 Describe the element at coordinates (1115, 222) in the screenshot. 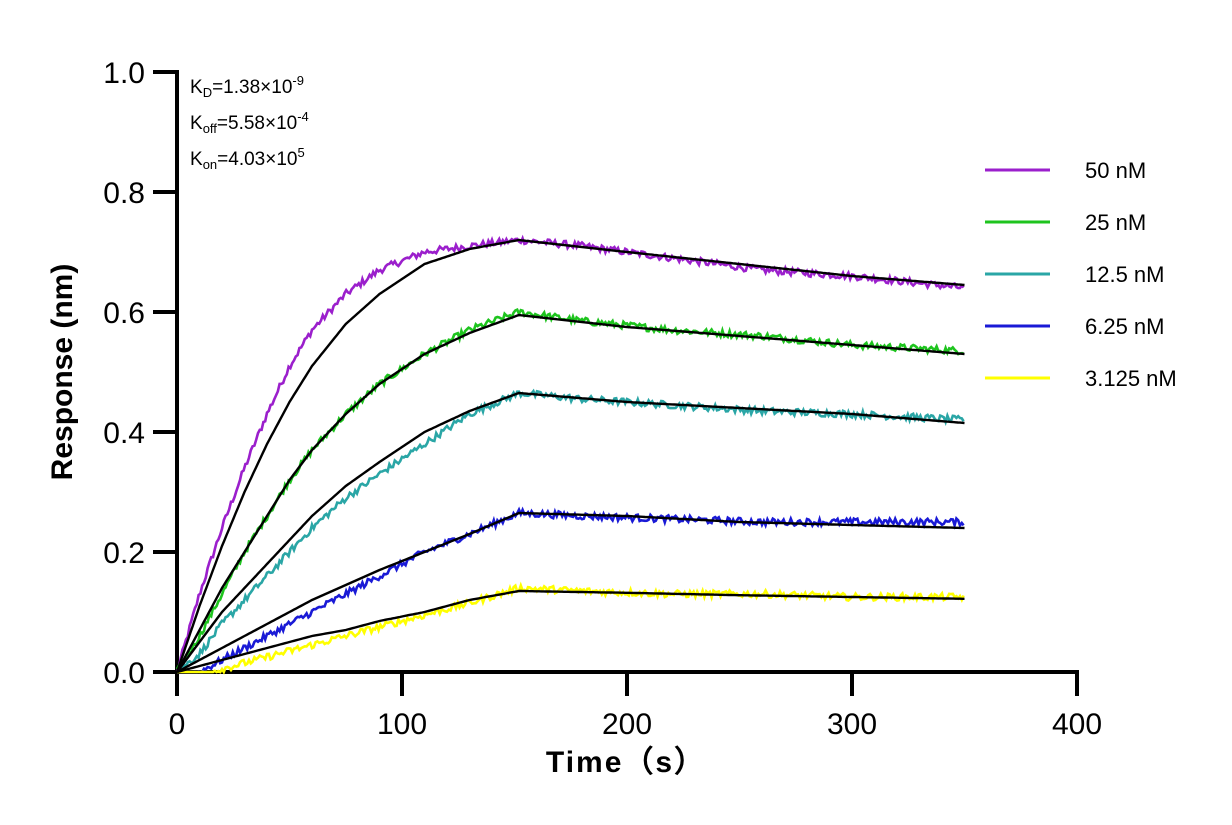

I see `legend-label: 25 nM` at that location.